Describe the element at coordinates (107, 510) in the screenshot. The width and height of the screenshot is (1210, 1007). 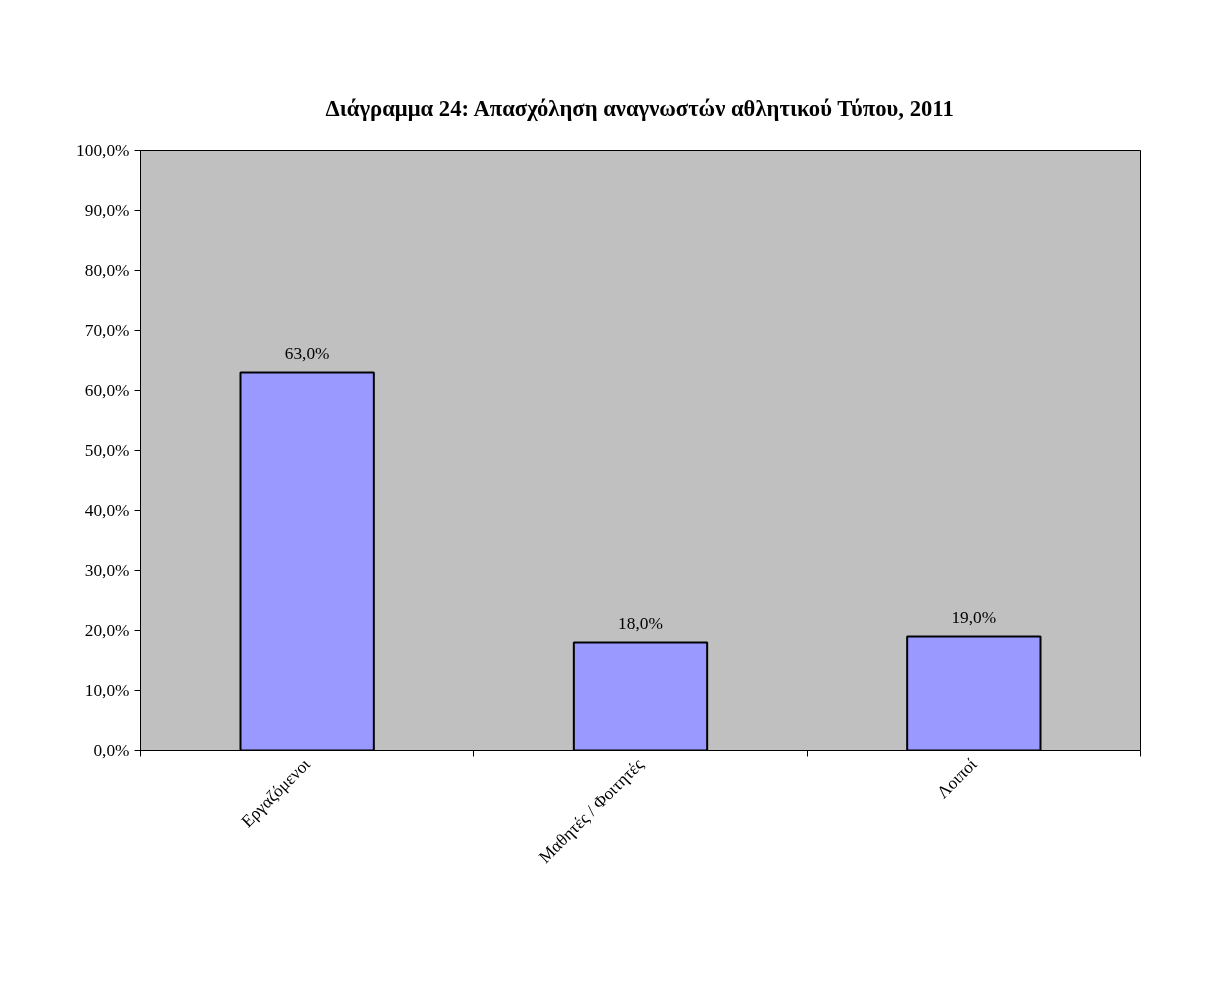
I see `y-tick-label: 40,0%` at that location.